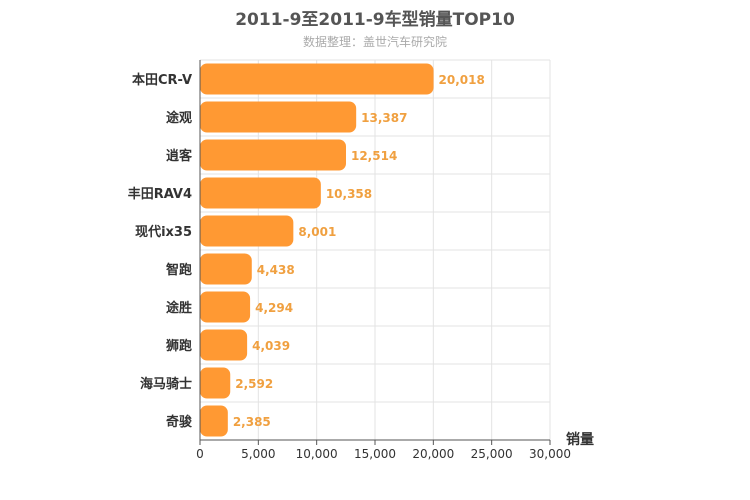 This screenshot has height=500, width=750. I want to click on category-label: 逍客, so click(179, 156).